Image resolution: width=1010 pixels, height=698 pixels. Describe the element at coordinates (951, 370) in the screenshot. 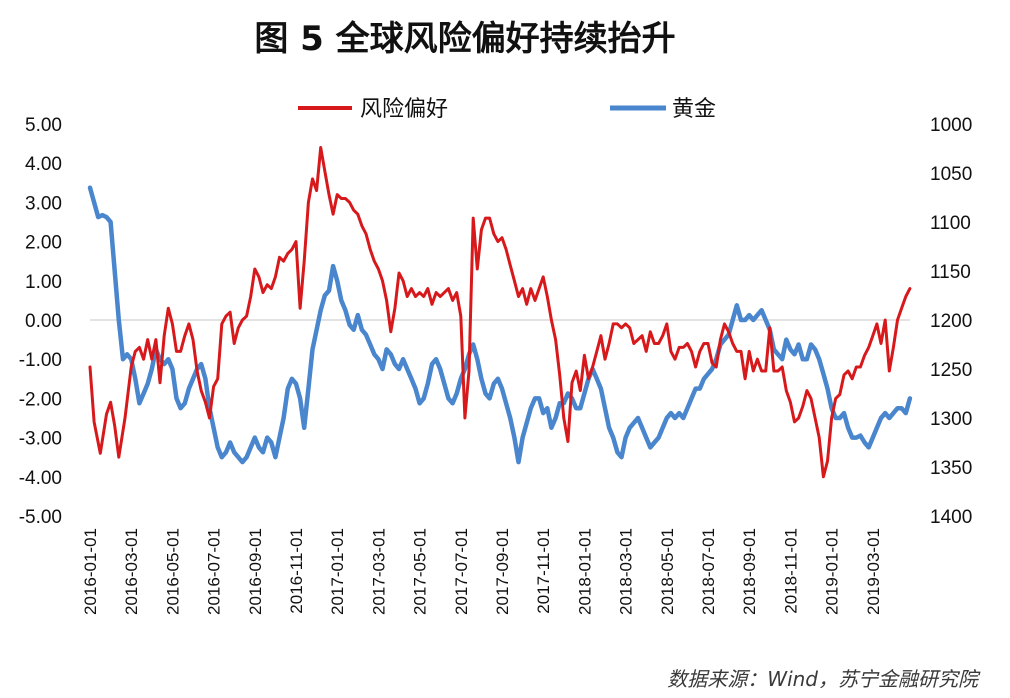

I see `y-right-tick-label: 1250` at that location.